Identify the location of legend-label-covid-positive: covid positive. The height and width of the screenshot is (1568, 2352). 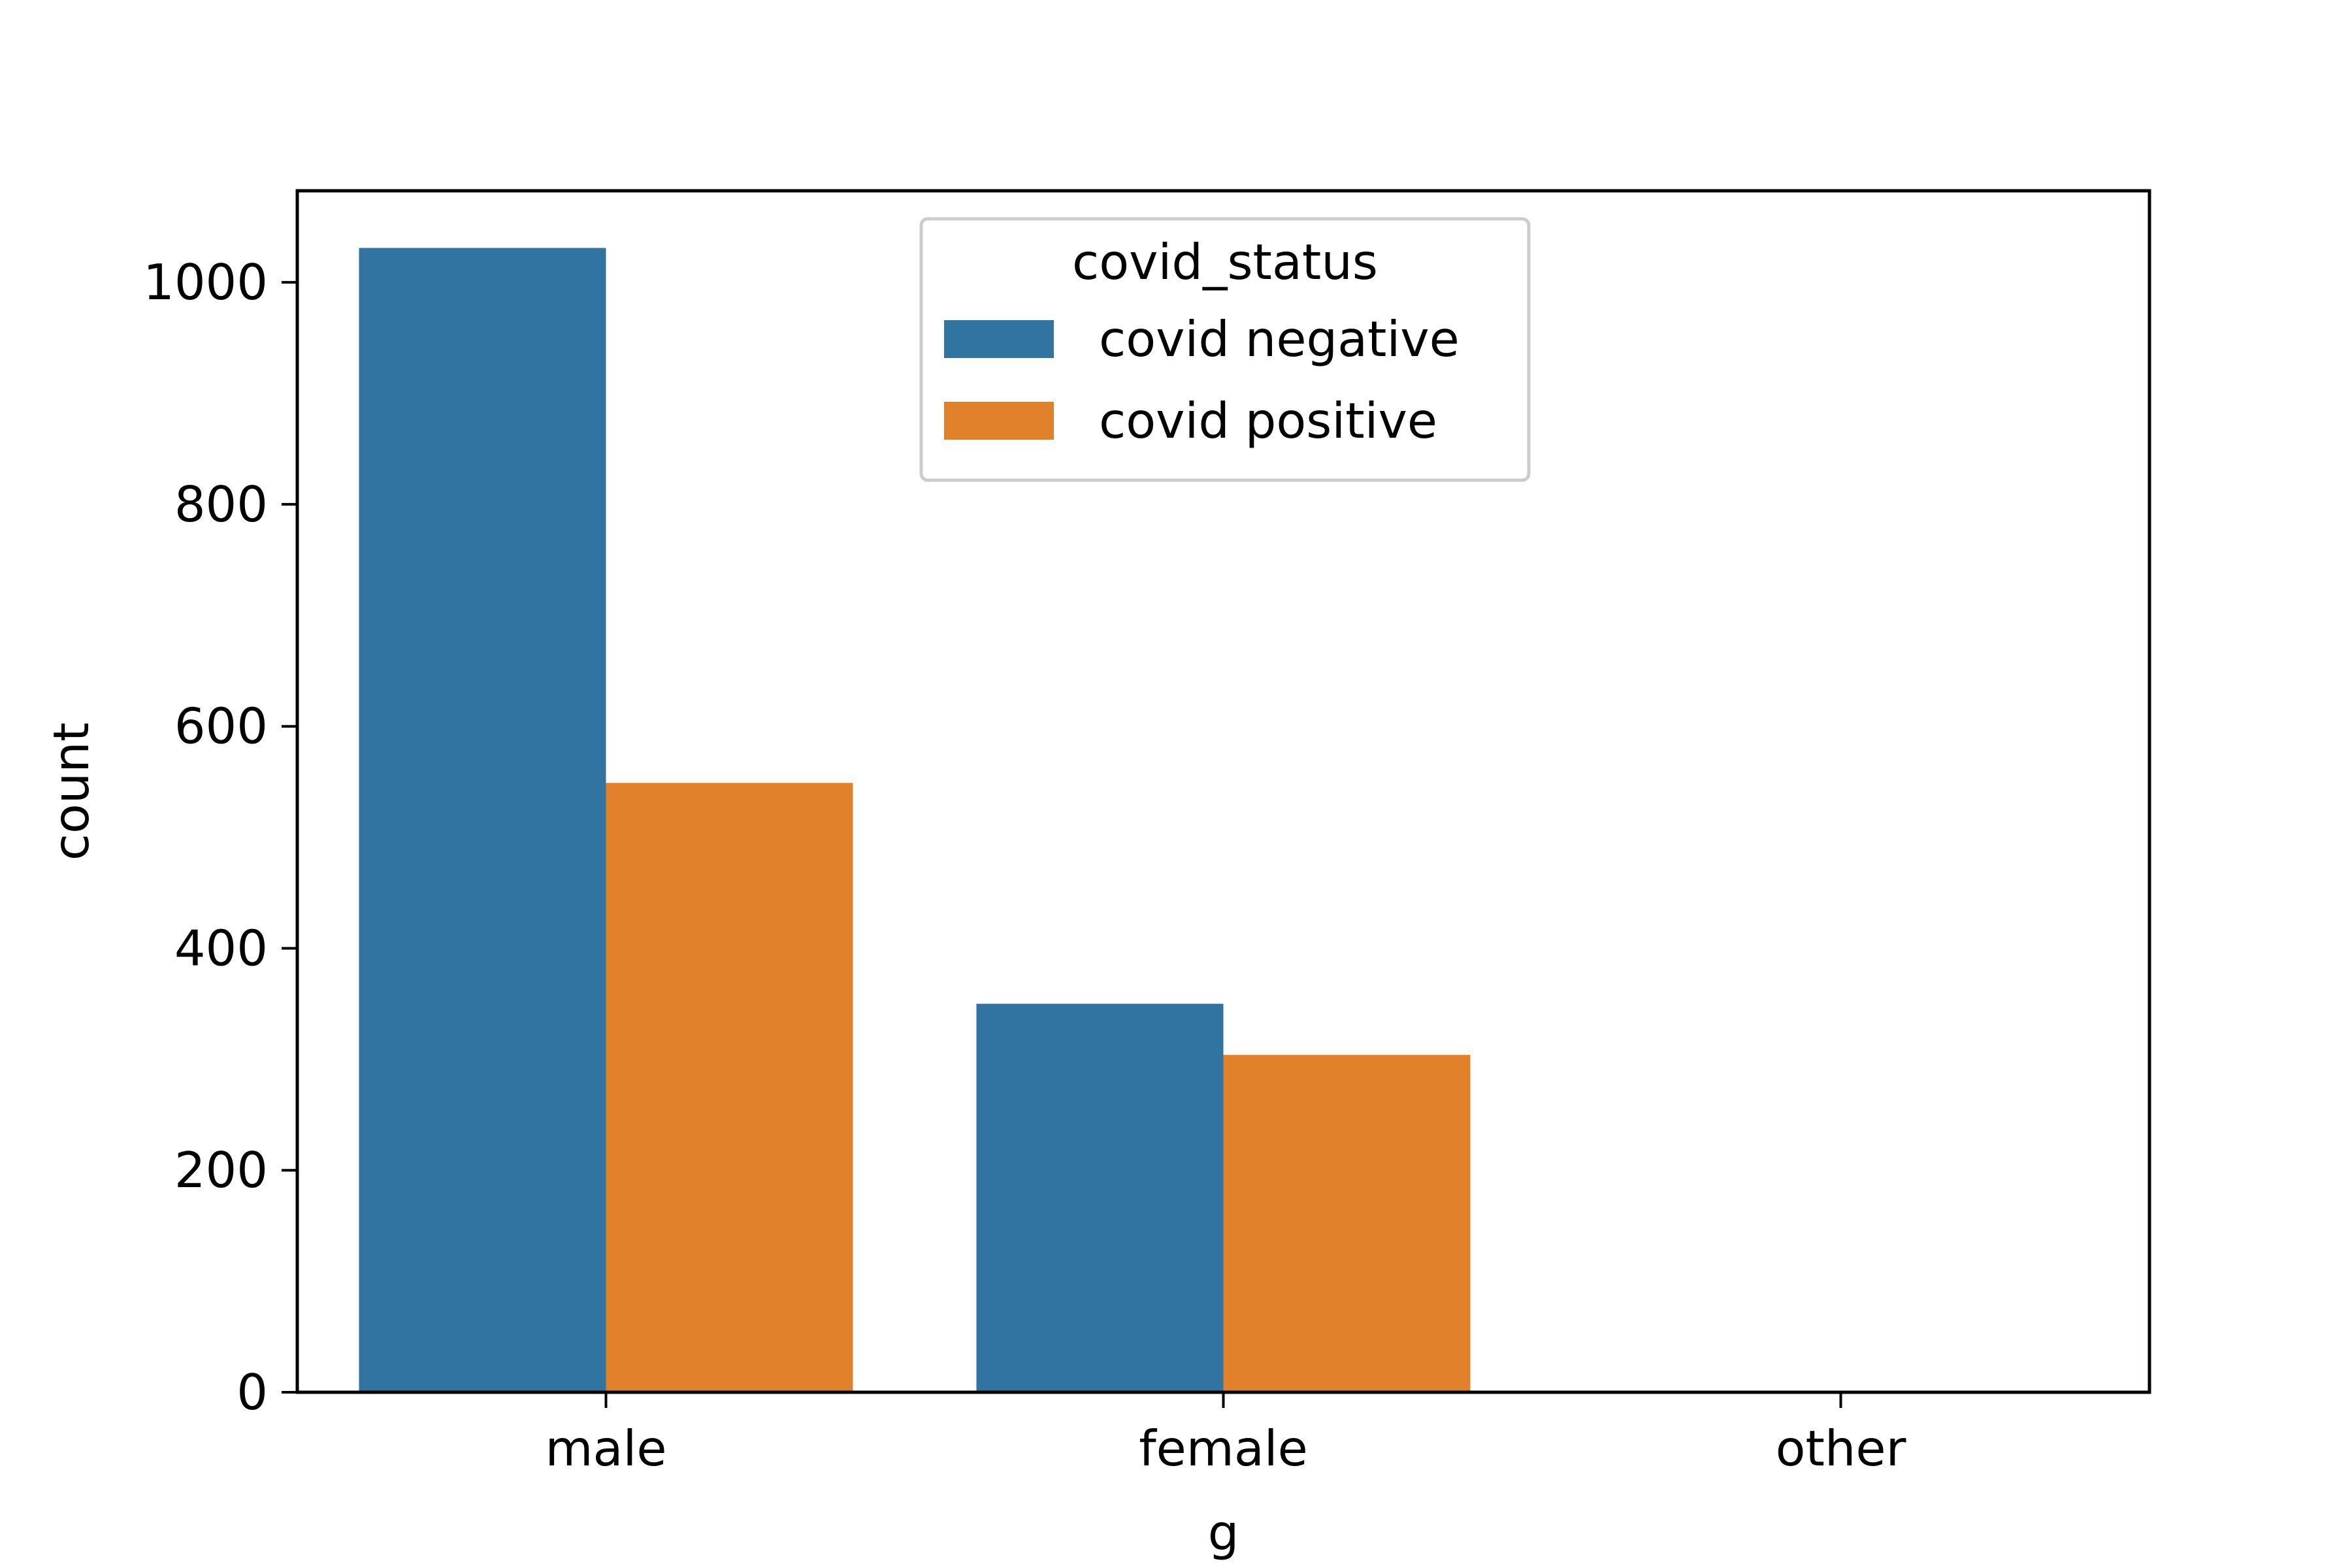
(1268, 420).